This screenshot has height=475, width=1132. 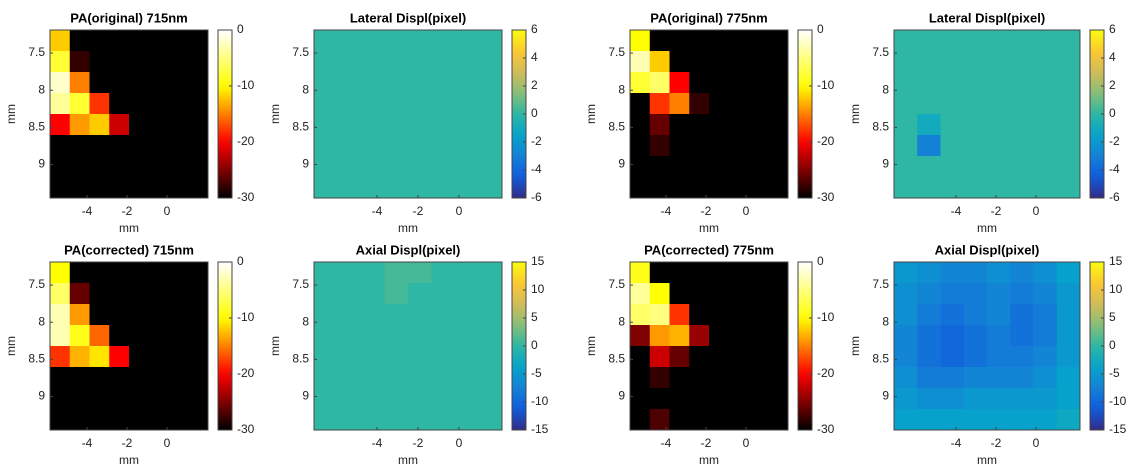 What do you see at coordinates (1114, 197) in the screenshot?
I see `colorbar-tick-label: -6` at bounding box center [1114, 197].